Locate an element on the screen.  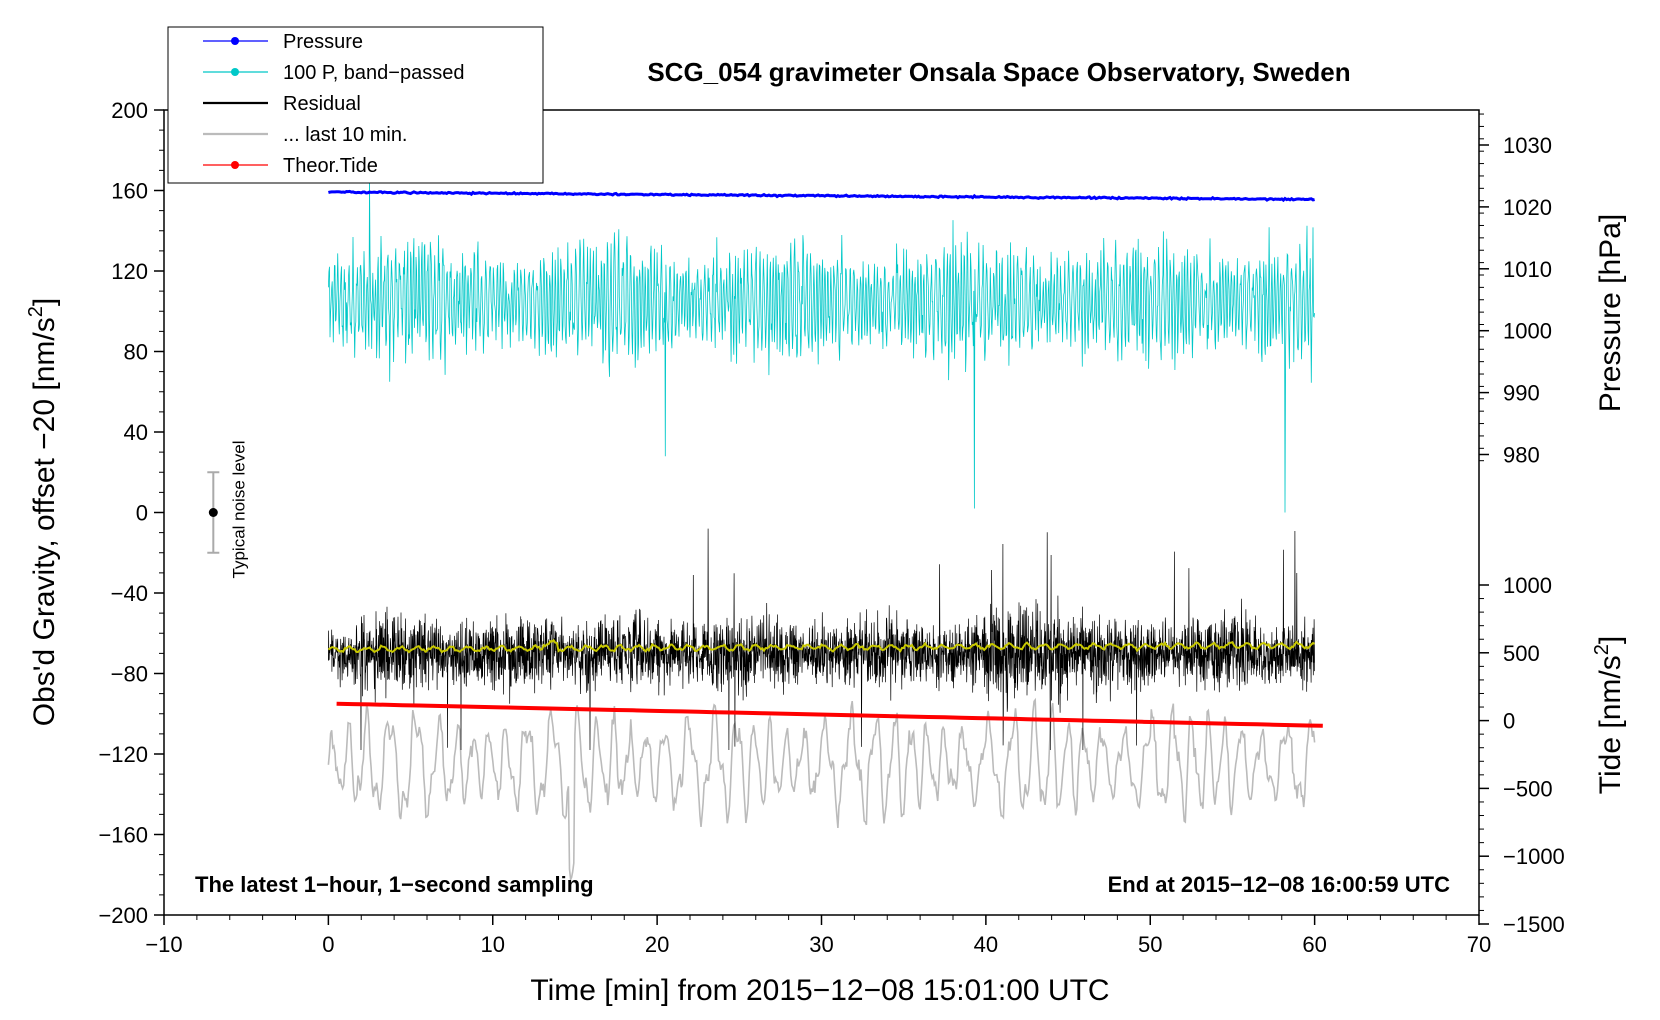
x-tick-label: 50 is located at coordinates (1150, 944).